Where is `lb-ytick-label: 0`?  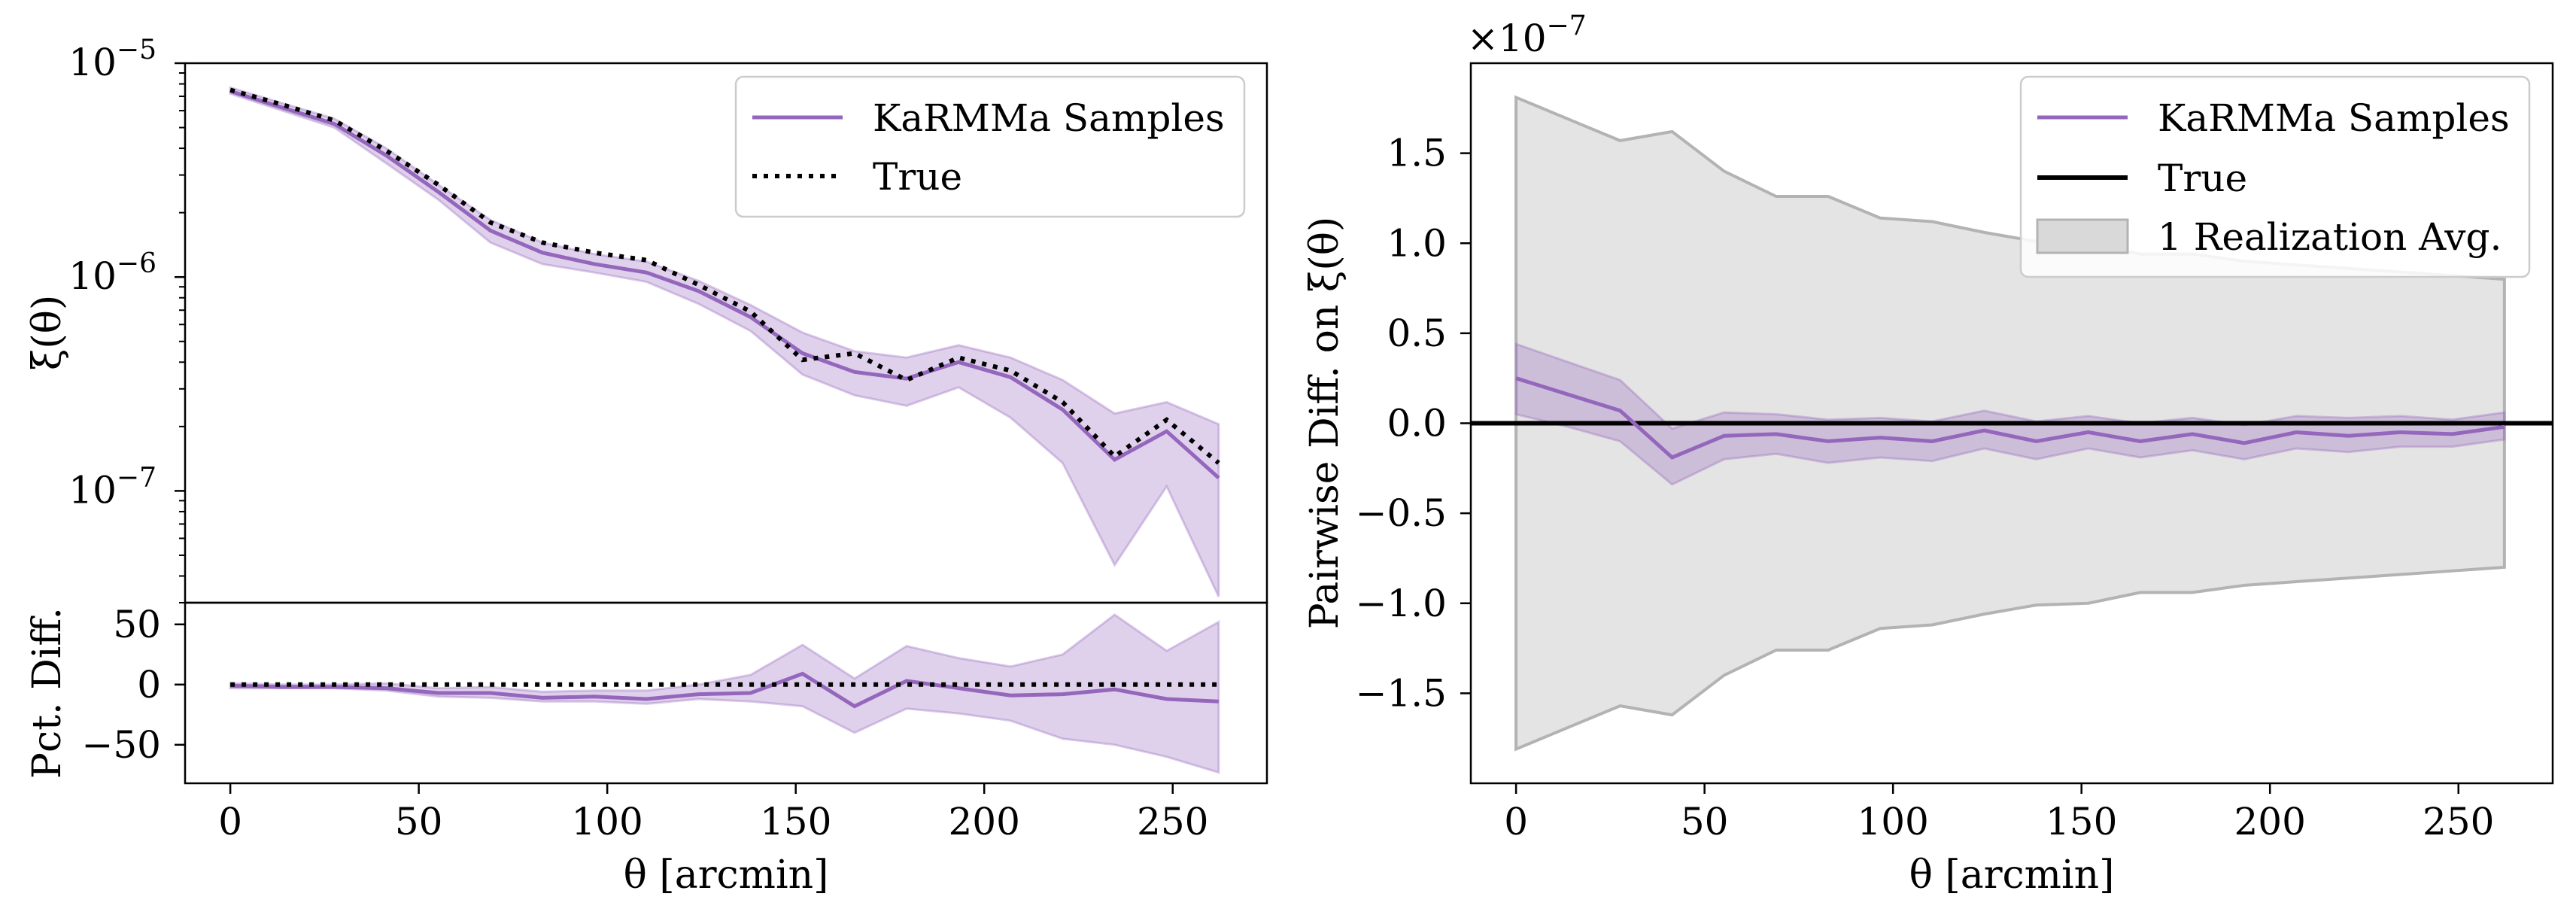 lb-ytick-label: 0 is located at coordinates (149, 685).